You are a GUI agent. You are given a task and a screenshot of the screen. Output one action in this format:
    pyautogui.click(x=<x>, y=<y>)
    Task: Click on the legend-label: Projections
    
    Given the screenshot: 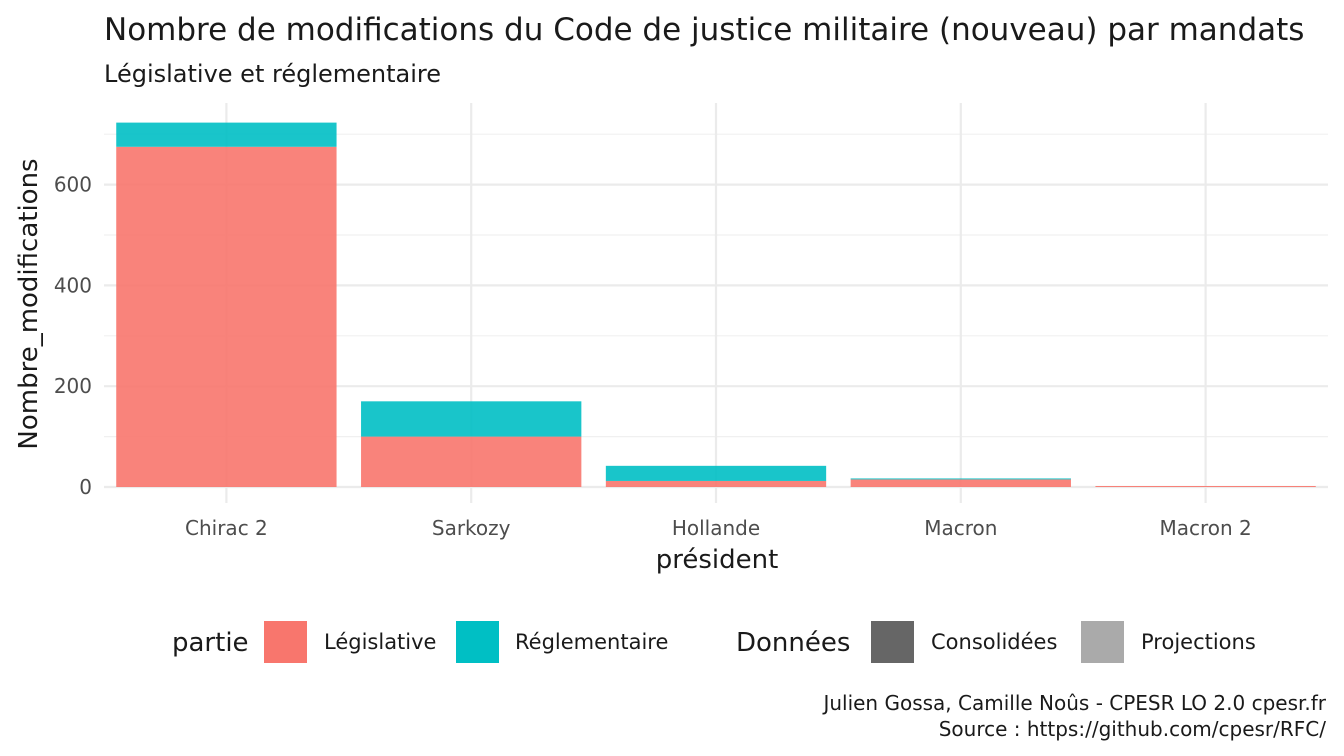 What is the action you would take?
    pyautogui.click(x=1198, y=642)
    